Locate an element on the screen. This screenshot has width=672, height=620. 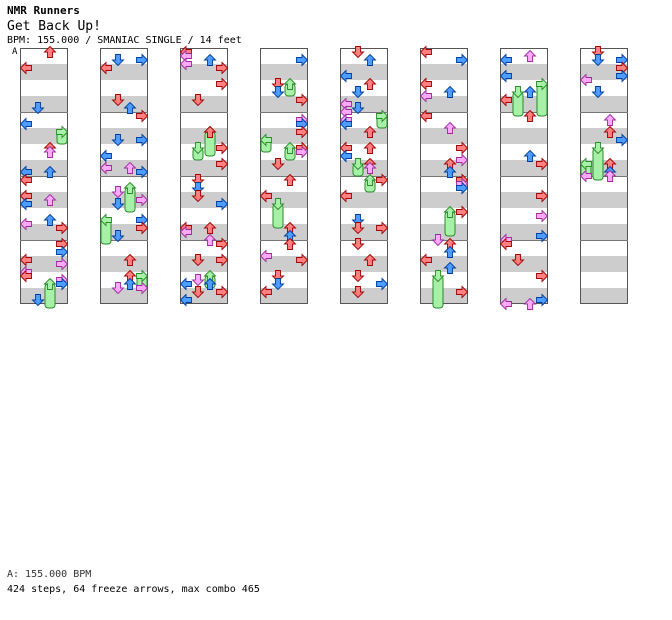
song-title: Get Back Up! is located at coordinates (54, 26).